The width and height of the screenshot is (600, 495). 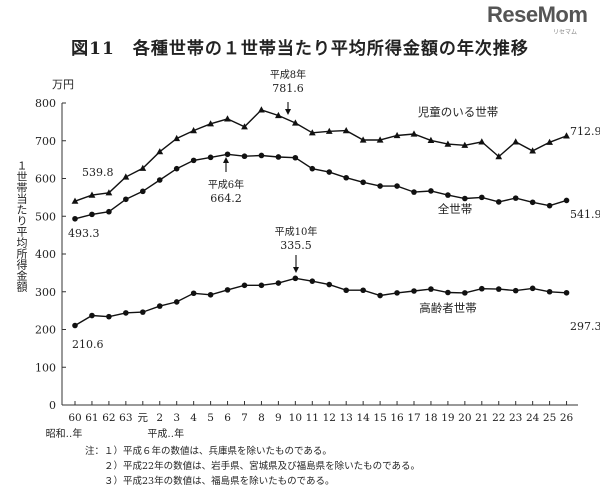 What do you see at coordinates (585, 326) in the screenshot?
I see `annotation-label: 297.3` at bounding box center [585, 326].